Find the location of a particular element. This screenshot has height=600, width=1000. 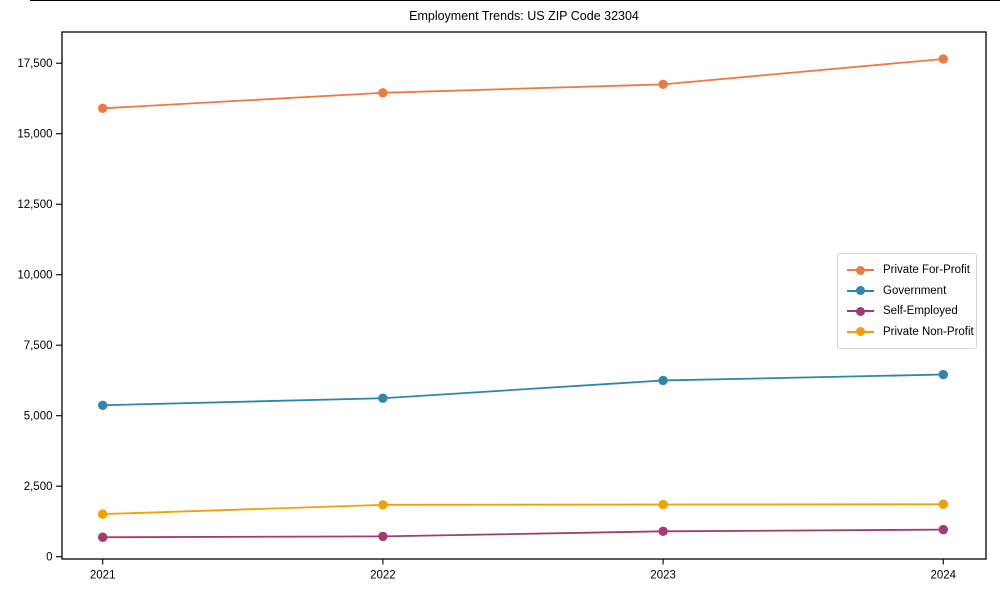

legend-label: Private Non-Profit is located at coordinates (928, 331).